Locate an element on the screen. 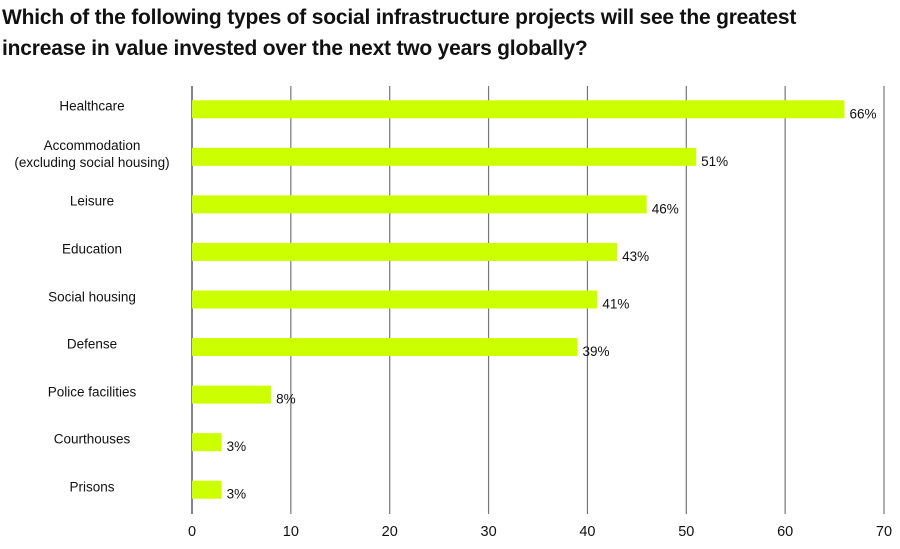 Image resolution: width=900 pixels, height=549 pixels. x-tick-label: 30 is located at coordinates (489, 532).